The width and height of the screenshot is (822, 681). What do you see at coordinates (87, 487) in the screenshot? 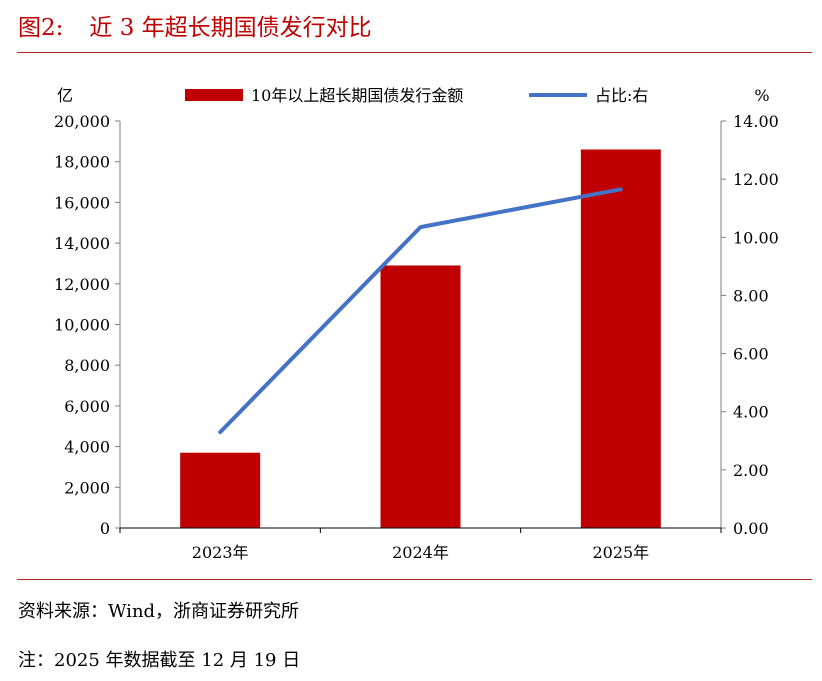
I see `left-tick-label: 2,000` at bounding box center [87, 487].